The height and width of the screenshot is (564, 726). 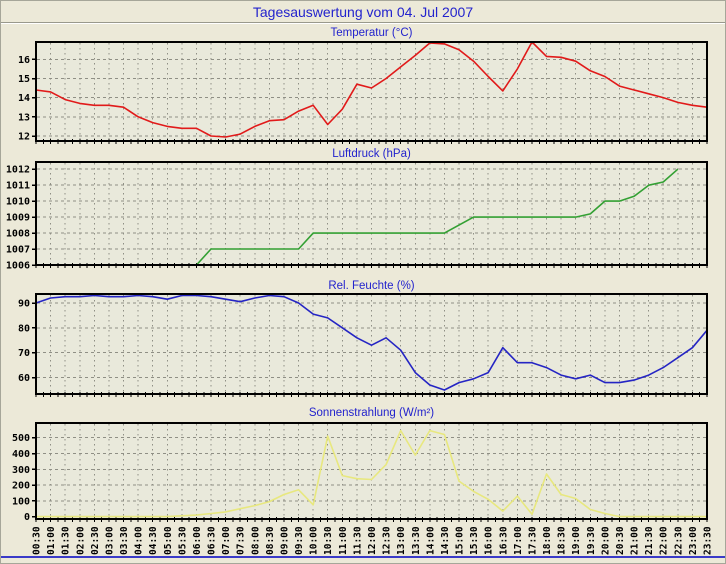 I want to click on luftdruck-y-axis-labels: 1012 1011 1010 1009 1008 1007 1006, so click(x=21, y=218).